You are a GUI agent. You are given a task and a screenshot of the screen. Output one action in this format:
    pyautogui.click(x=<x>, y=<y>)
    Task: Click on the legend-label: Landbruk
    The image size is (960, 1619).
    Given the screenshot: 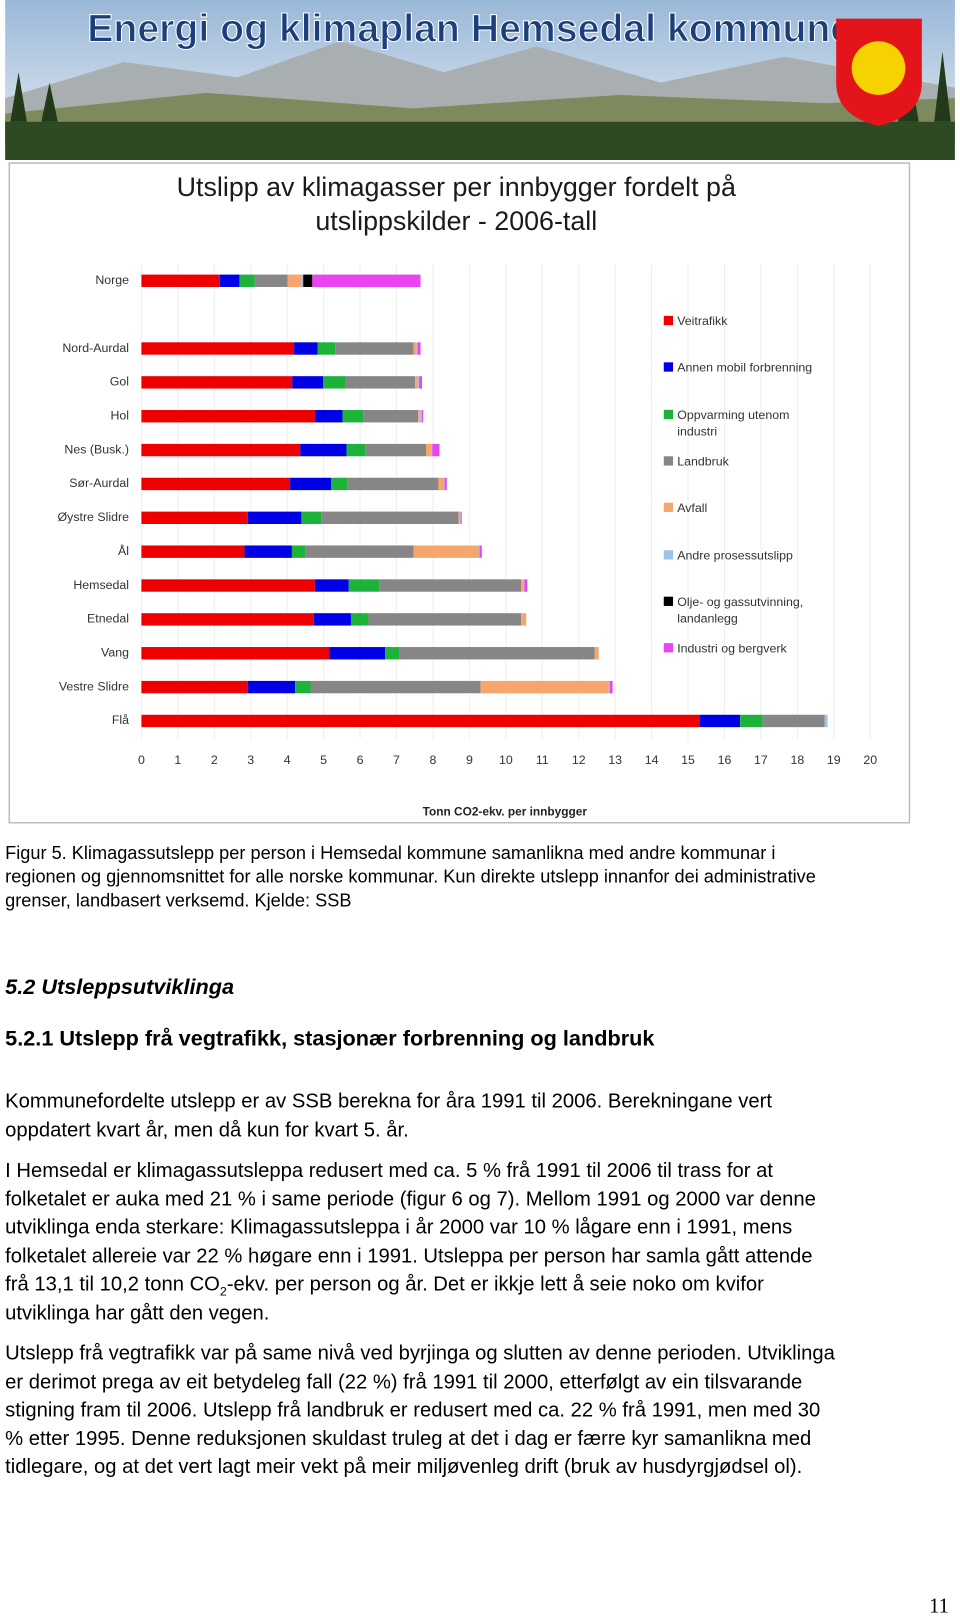 What is the action you would take?
    pyautogui.click(x=703, y=461)
    